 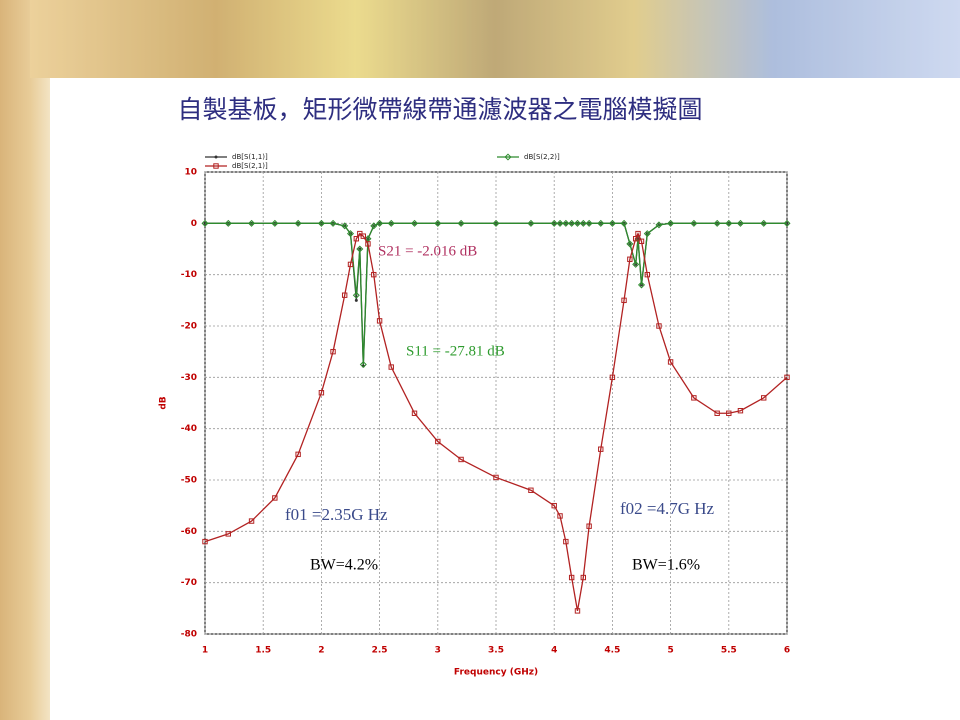 I want to click on x-axis-label: Frequency (GHz), so click(x=496, y=673).